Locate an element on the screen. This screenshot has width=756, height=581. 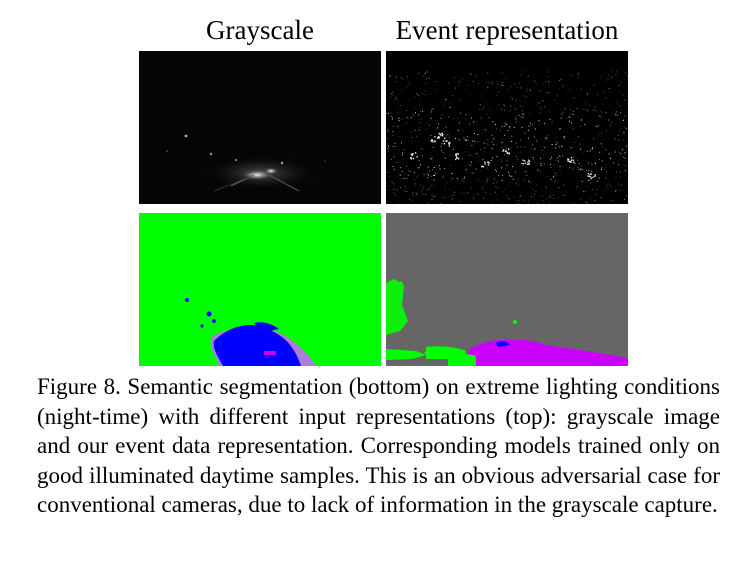
segmentation-event-representation is located at coordinates (507, 289).